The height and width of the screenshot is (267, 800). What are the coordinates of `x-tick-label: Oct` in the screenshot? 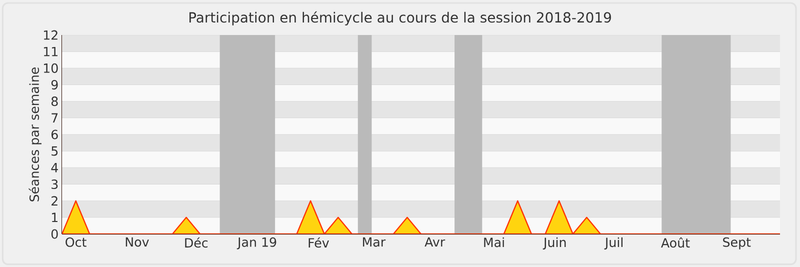 It's located at (76, 242).